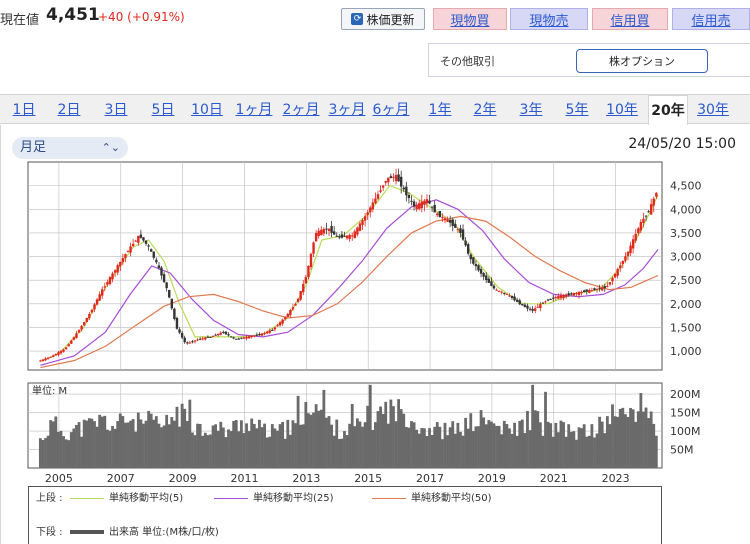 Image resolution: width=750 pixels, height=544 pixels. Describe the element at coordinates (116, 110) in the screenshot. I see `tab-period-2: 3日` at that location.